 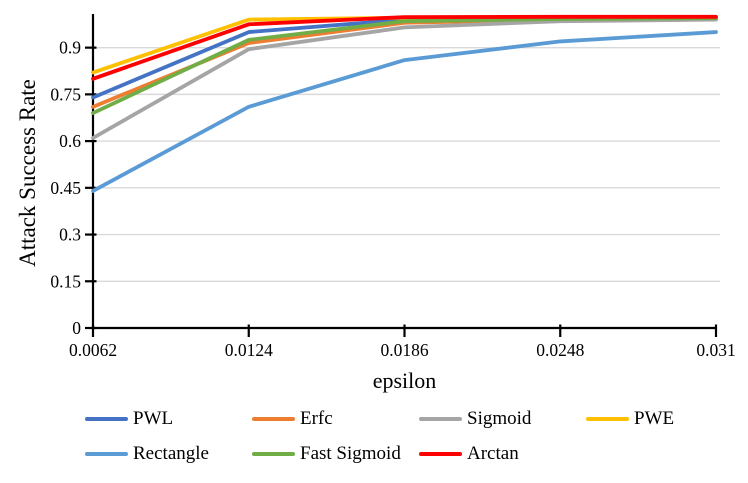 What do you see at coordinates (654, 418) in the screenshot?
I see `legend-label: PWE` at bounding box center [654, 418].